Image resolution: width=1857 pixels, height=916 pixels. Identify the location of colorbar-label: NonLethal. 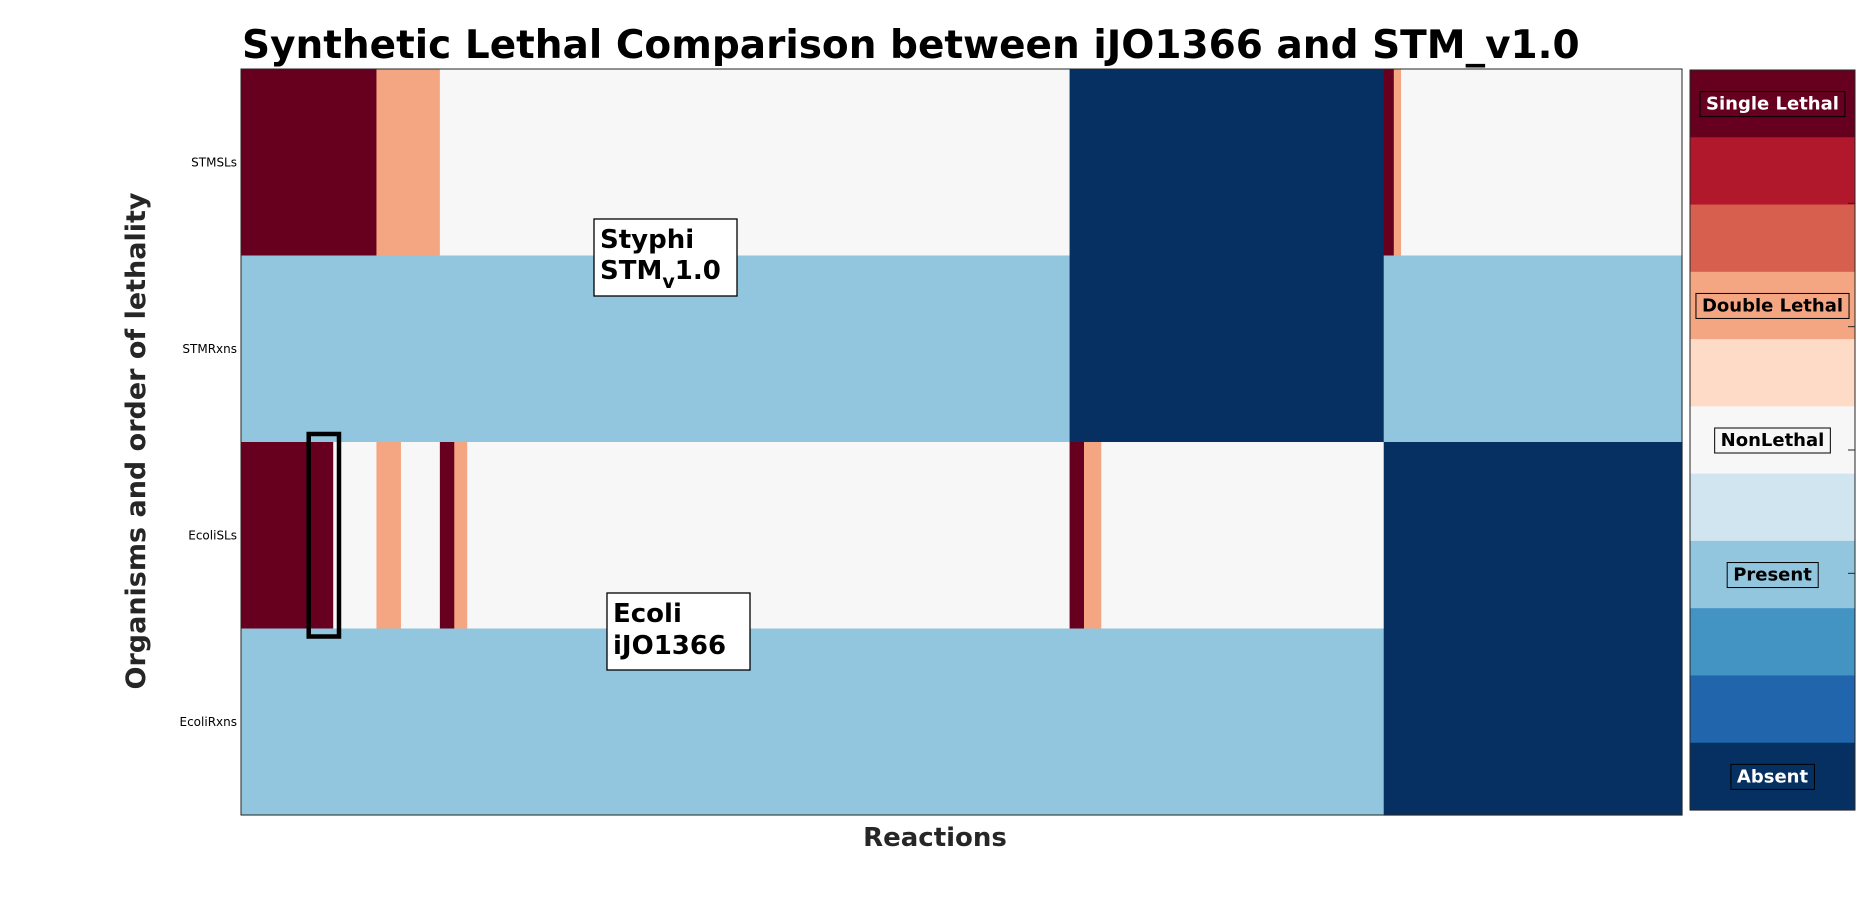
(1773, 440).